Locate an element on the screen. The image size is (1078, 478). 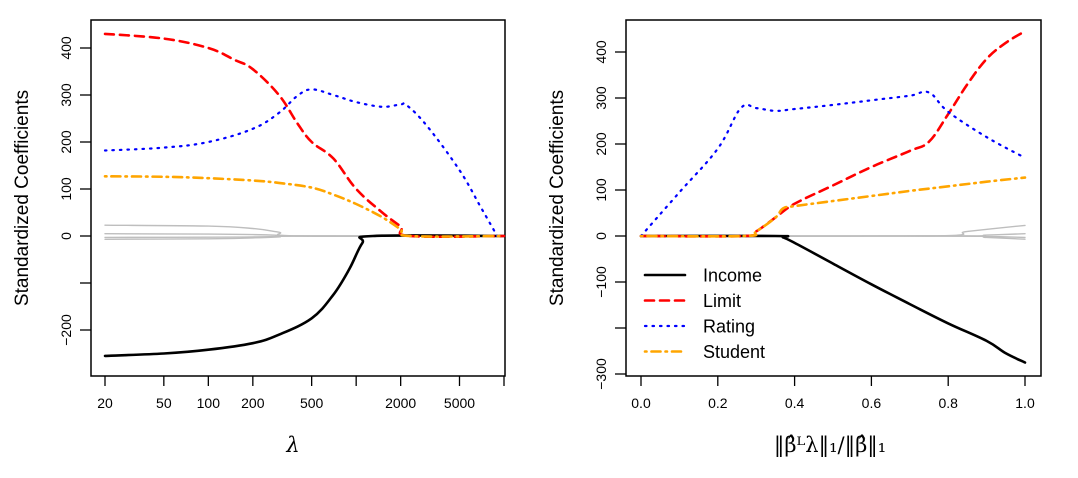
legend-label-limit: Limit is located at coordinates (722, 301).